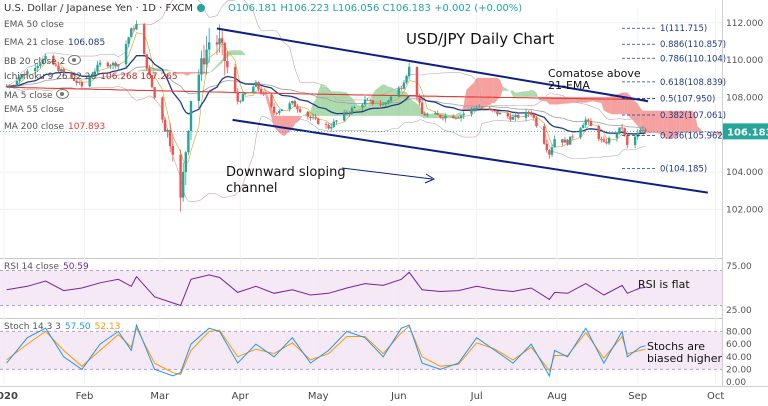  I want to click on ema50-line, so click(326, 97).